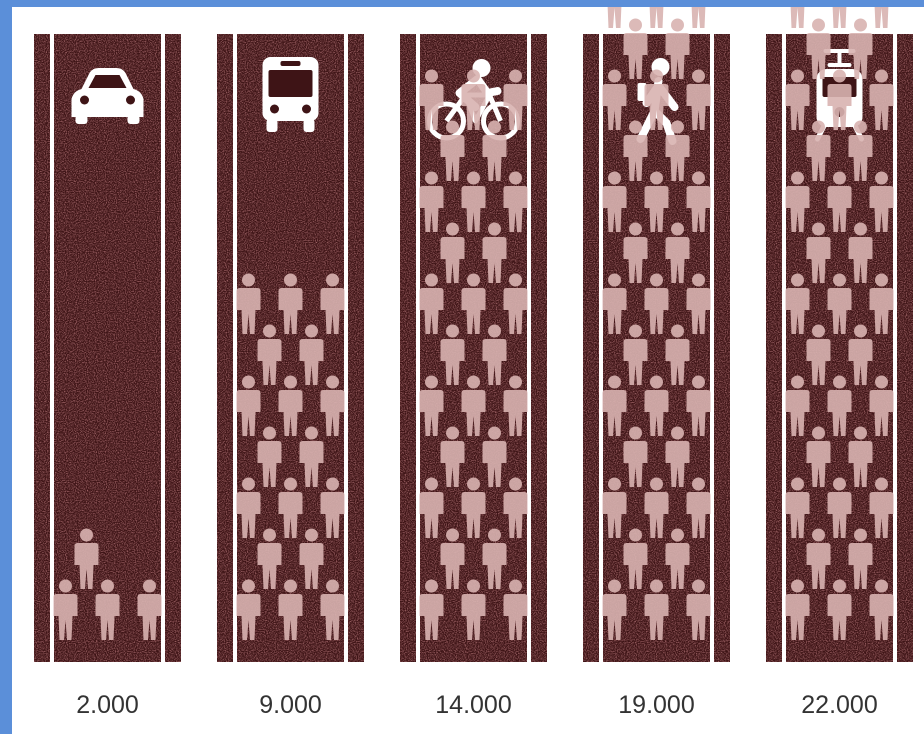 The width and height of the screenshot is (924, 734). Describe the element at coordinates (839, 705) in the screenshot. I see `value-label-tram: 22.000` at that location.